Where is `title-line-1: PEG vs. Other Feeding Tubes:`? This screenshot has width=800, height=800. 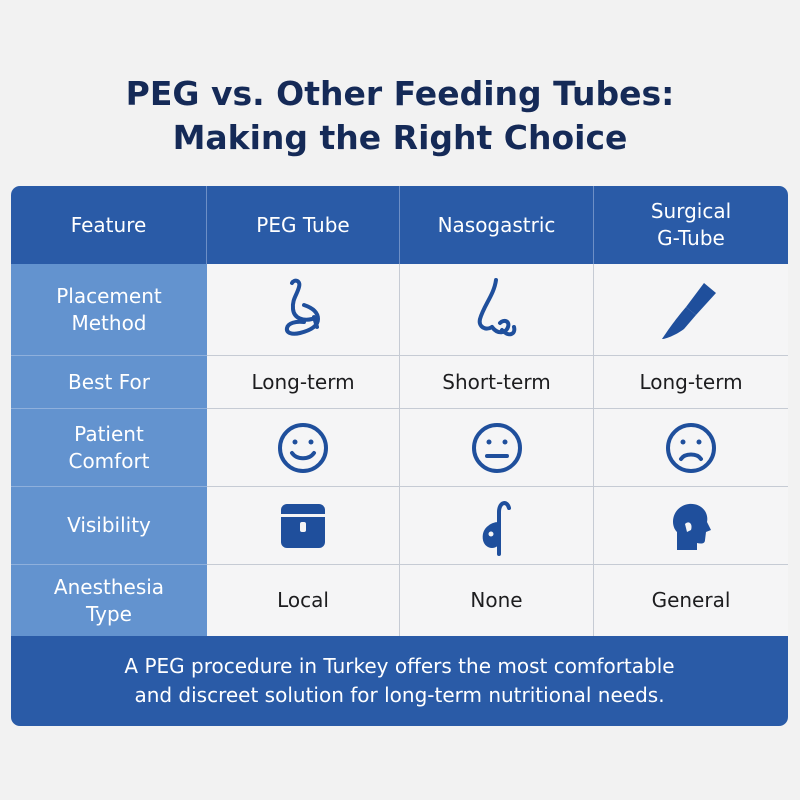
title-line-1: PEG vs. Other Feeding Tubes: is located at coordinates (400, 93).